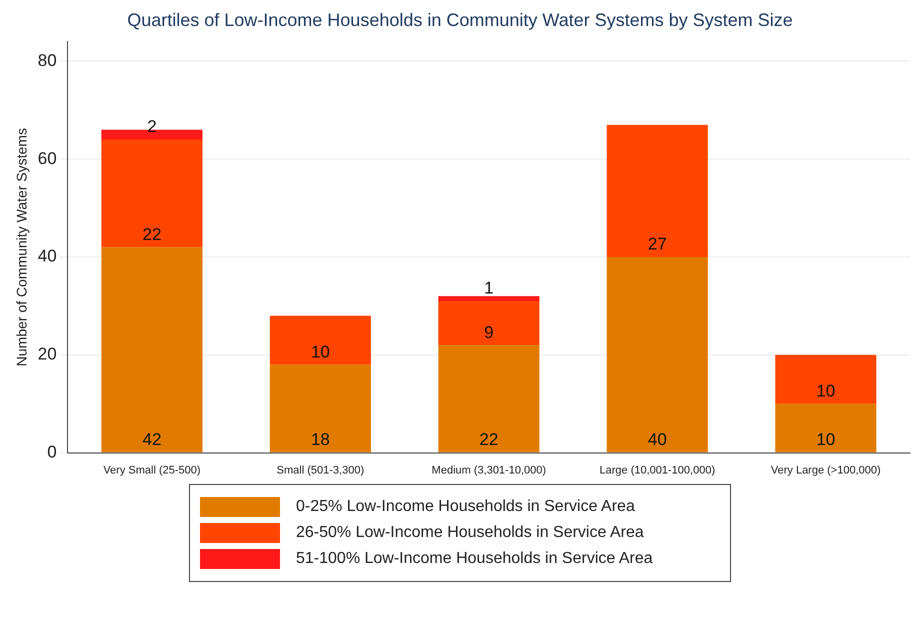  What do you see at coordinates (320, 439) in the screenshot?
I see `data-label: 18` at bounding box center [320, 439].